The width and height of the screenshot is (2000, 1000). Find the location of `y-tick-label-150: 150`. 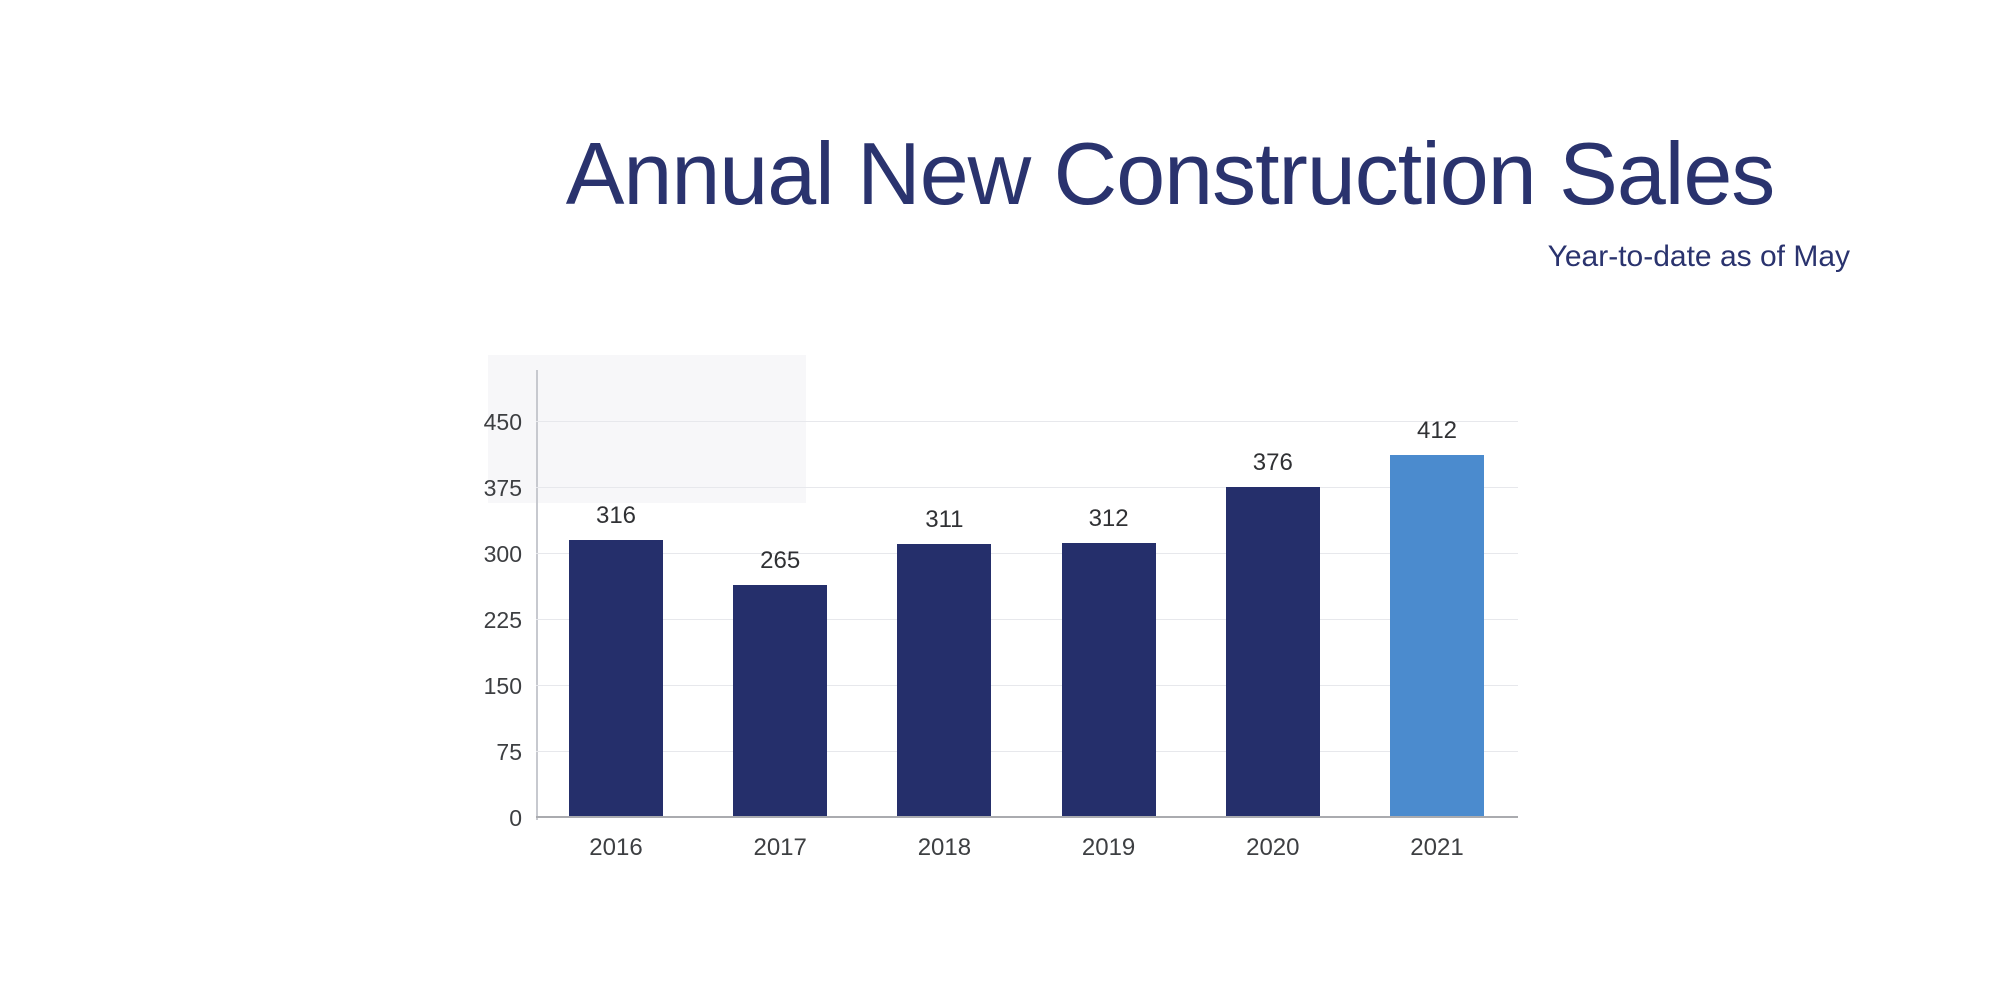

y-tick-label-150: 150 is located at coordinates (502, 686).